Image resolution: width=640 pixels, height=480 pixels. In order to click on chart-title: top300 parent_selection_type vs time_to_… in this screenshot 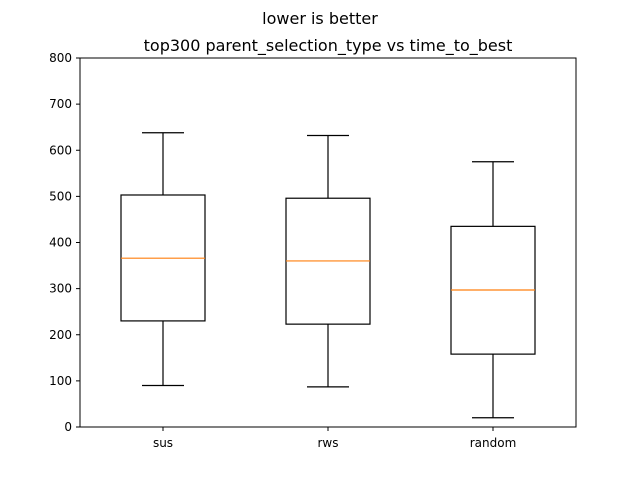, I will do `click(328, 46)`.